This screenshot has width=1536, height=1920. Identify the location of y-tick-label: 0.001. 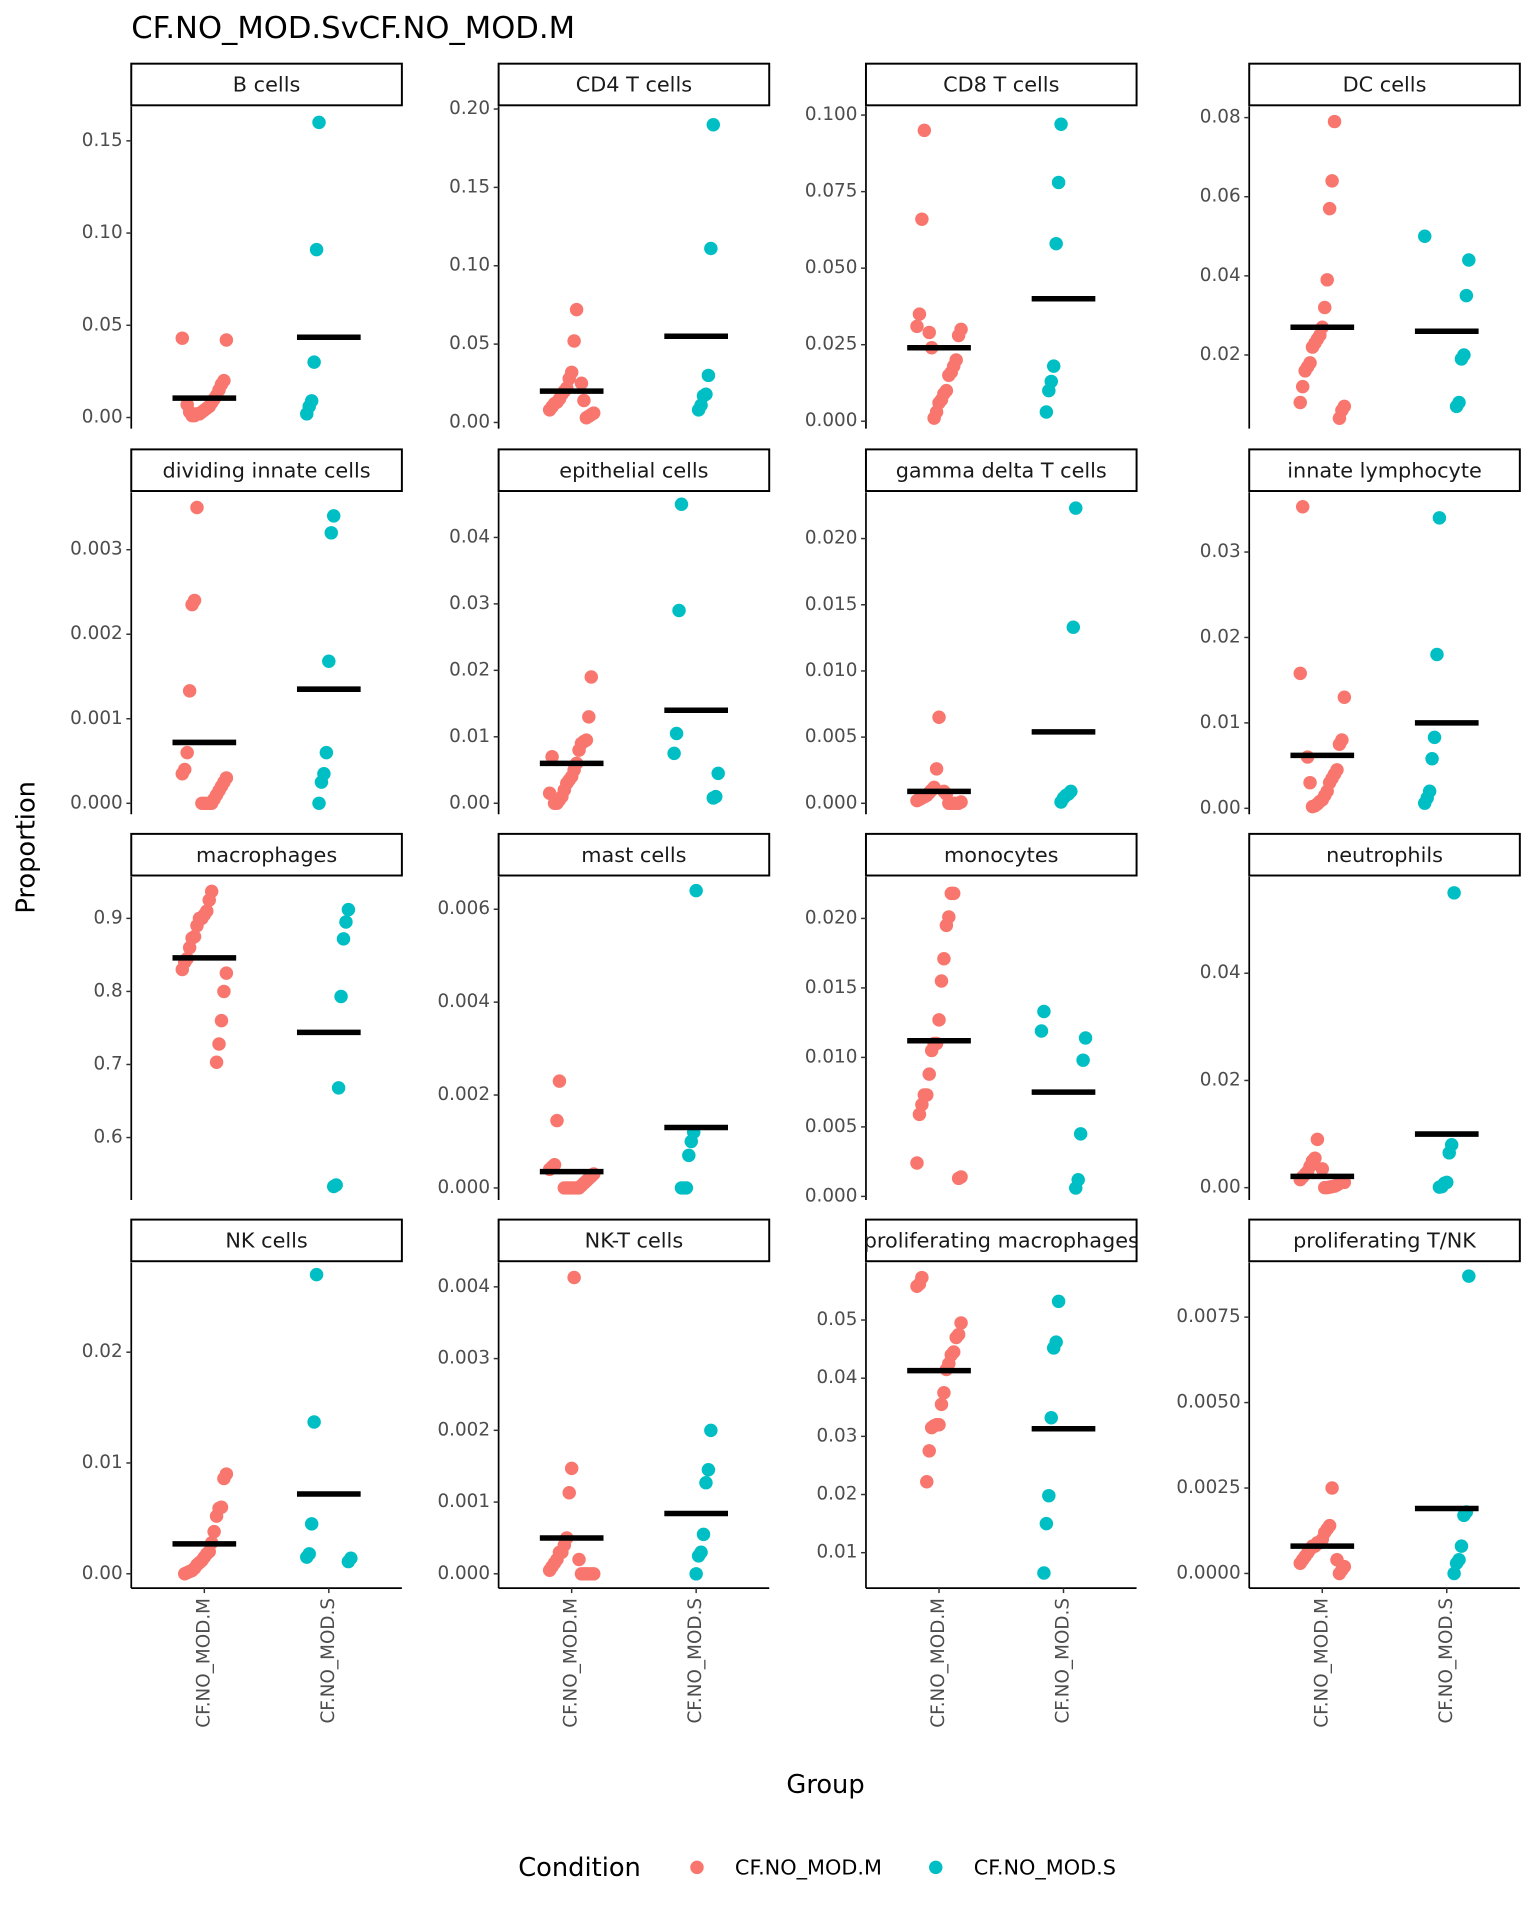
(463, 1501).